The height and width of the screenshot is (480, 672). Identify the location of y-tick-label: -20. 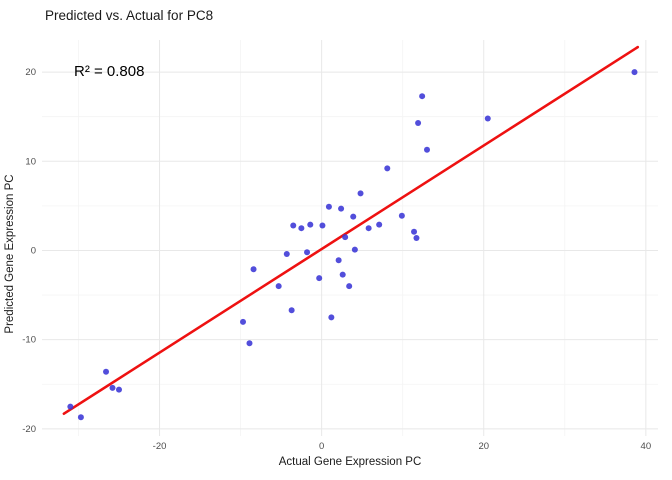
(29, 429).